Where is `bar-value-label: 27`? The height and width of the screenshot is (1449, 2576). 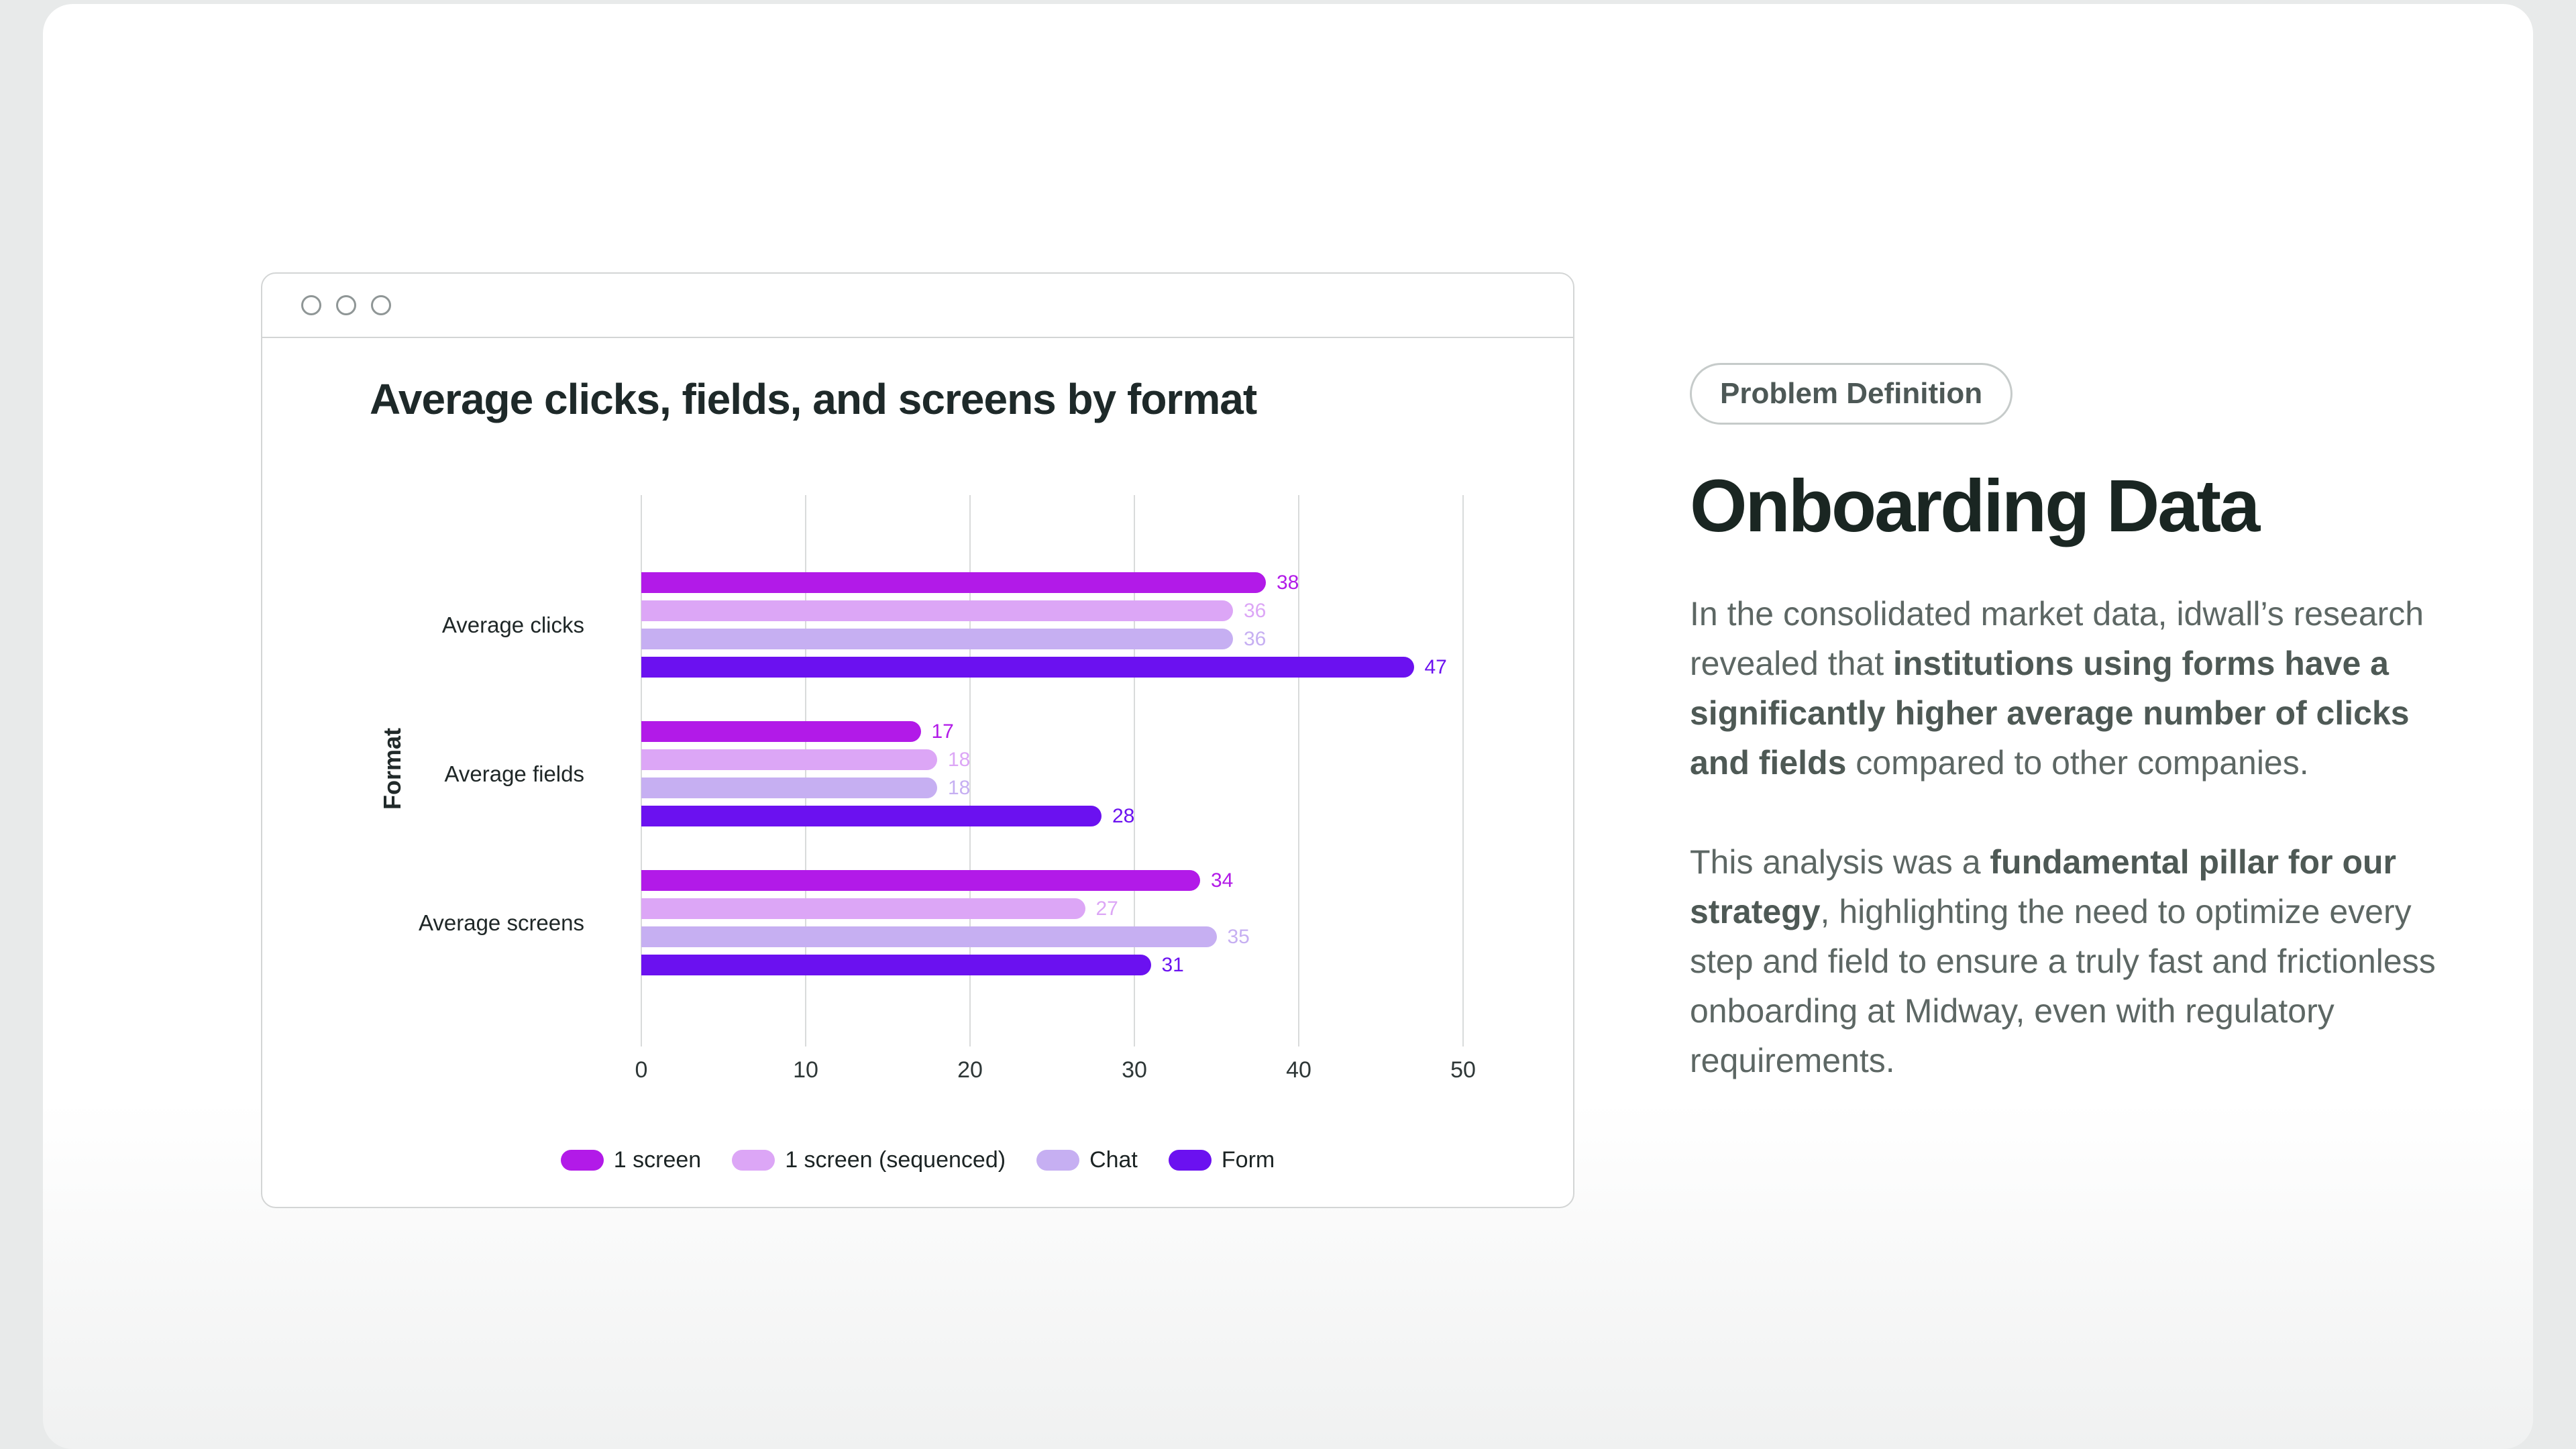 bar-value-label: 27 is located at coordinates (1106, 908).